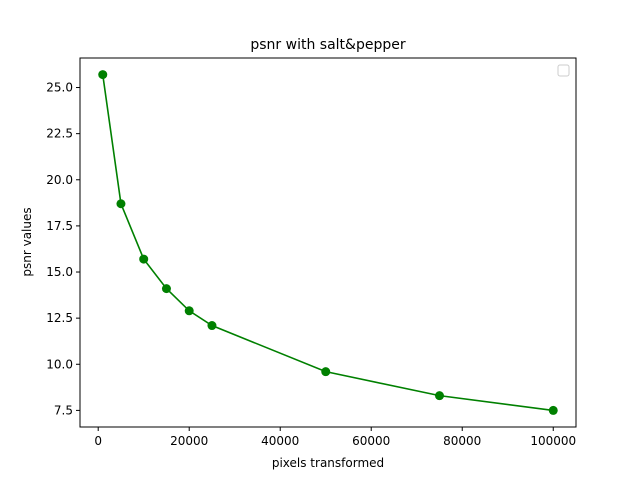  What do you see at coordinates (327, 45) in the screenshot?
I see `chart-title: psnr with salt&pepper` at bounding box center [327, 45].